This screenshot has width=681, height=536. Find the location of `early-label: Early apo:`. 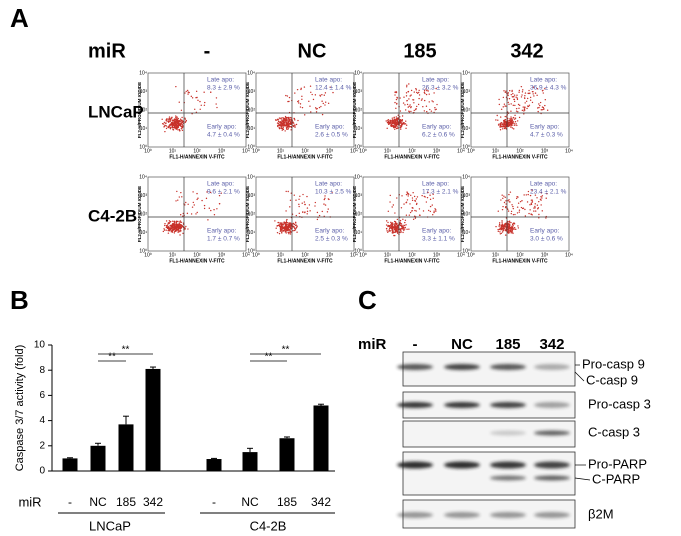

early-label: Early apo: is located at coordinates (221, 127).